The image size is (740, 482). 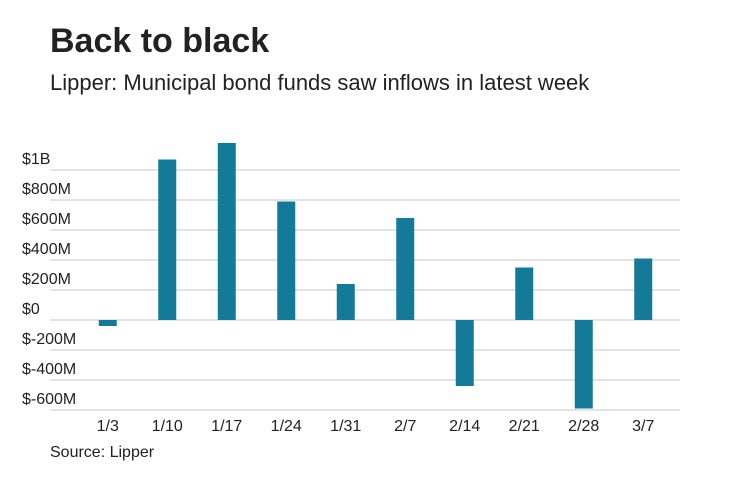 What do you see at coordinates (405, 426) in the screenshot?
I see `x-tick-label: 2/7` at bounding box center [405, 426].